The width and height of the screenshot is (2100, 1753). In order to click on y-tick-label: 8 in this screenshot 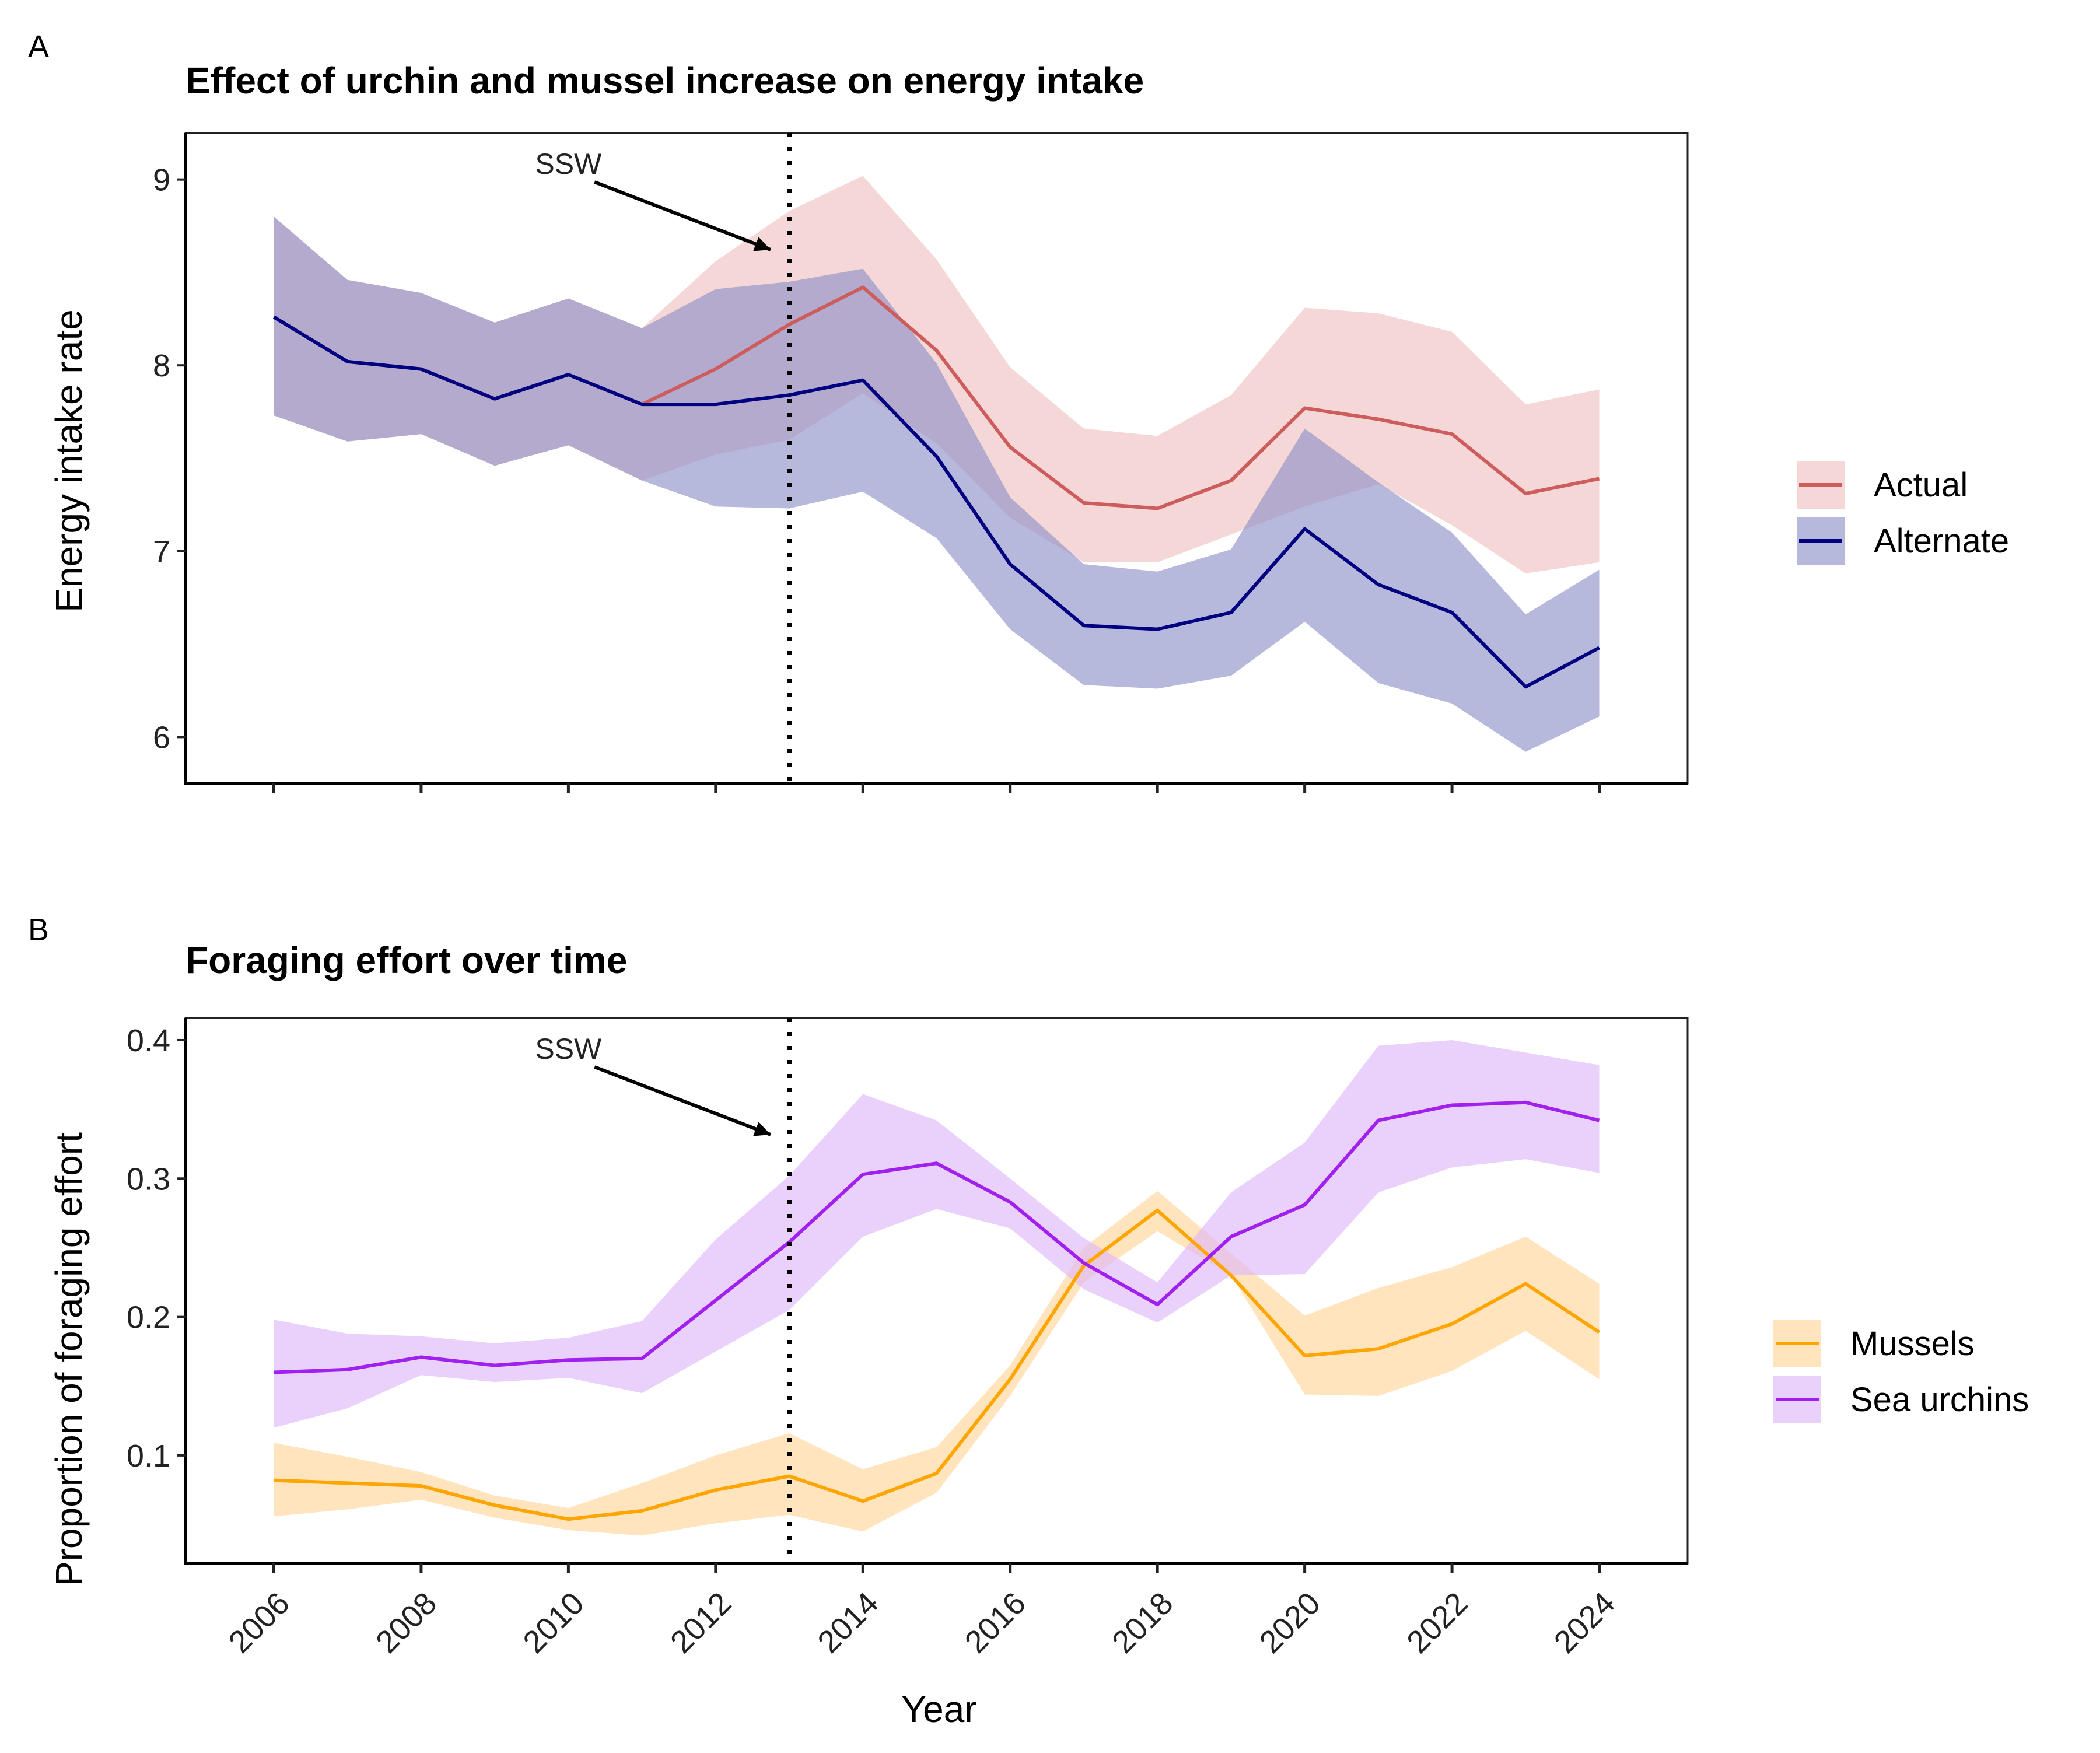, I will do `click(161, 365)`.